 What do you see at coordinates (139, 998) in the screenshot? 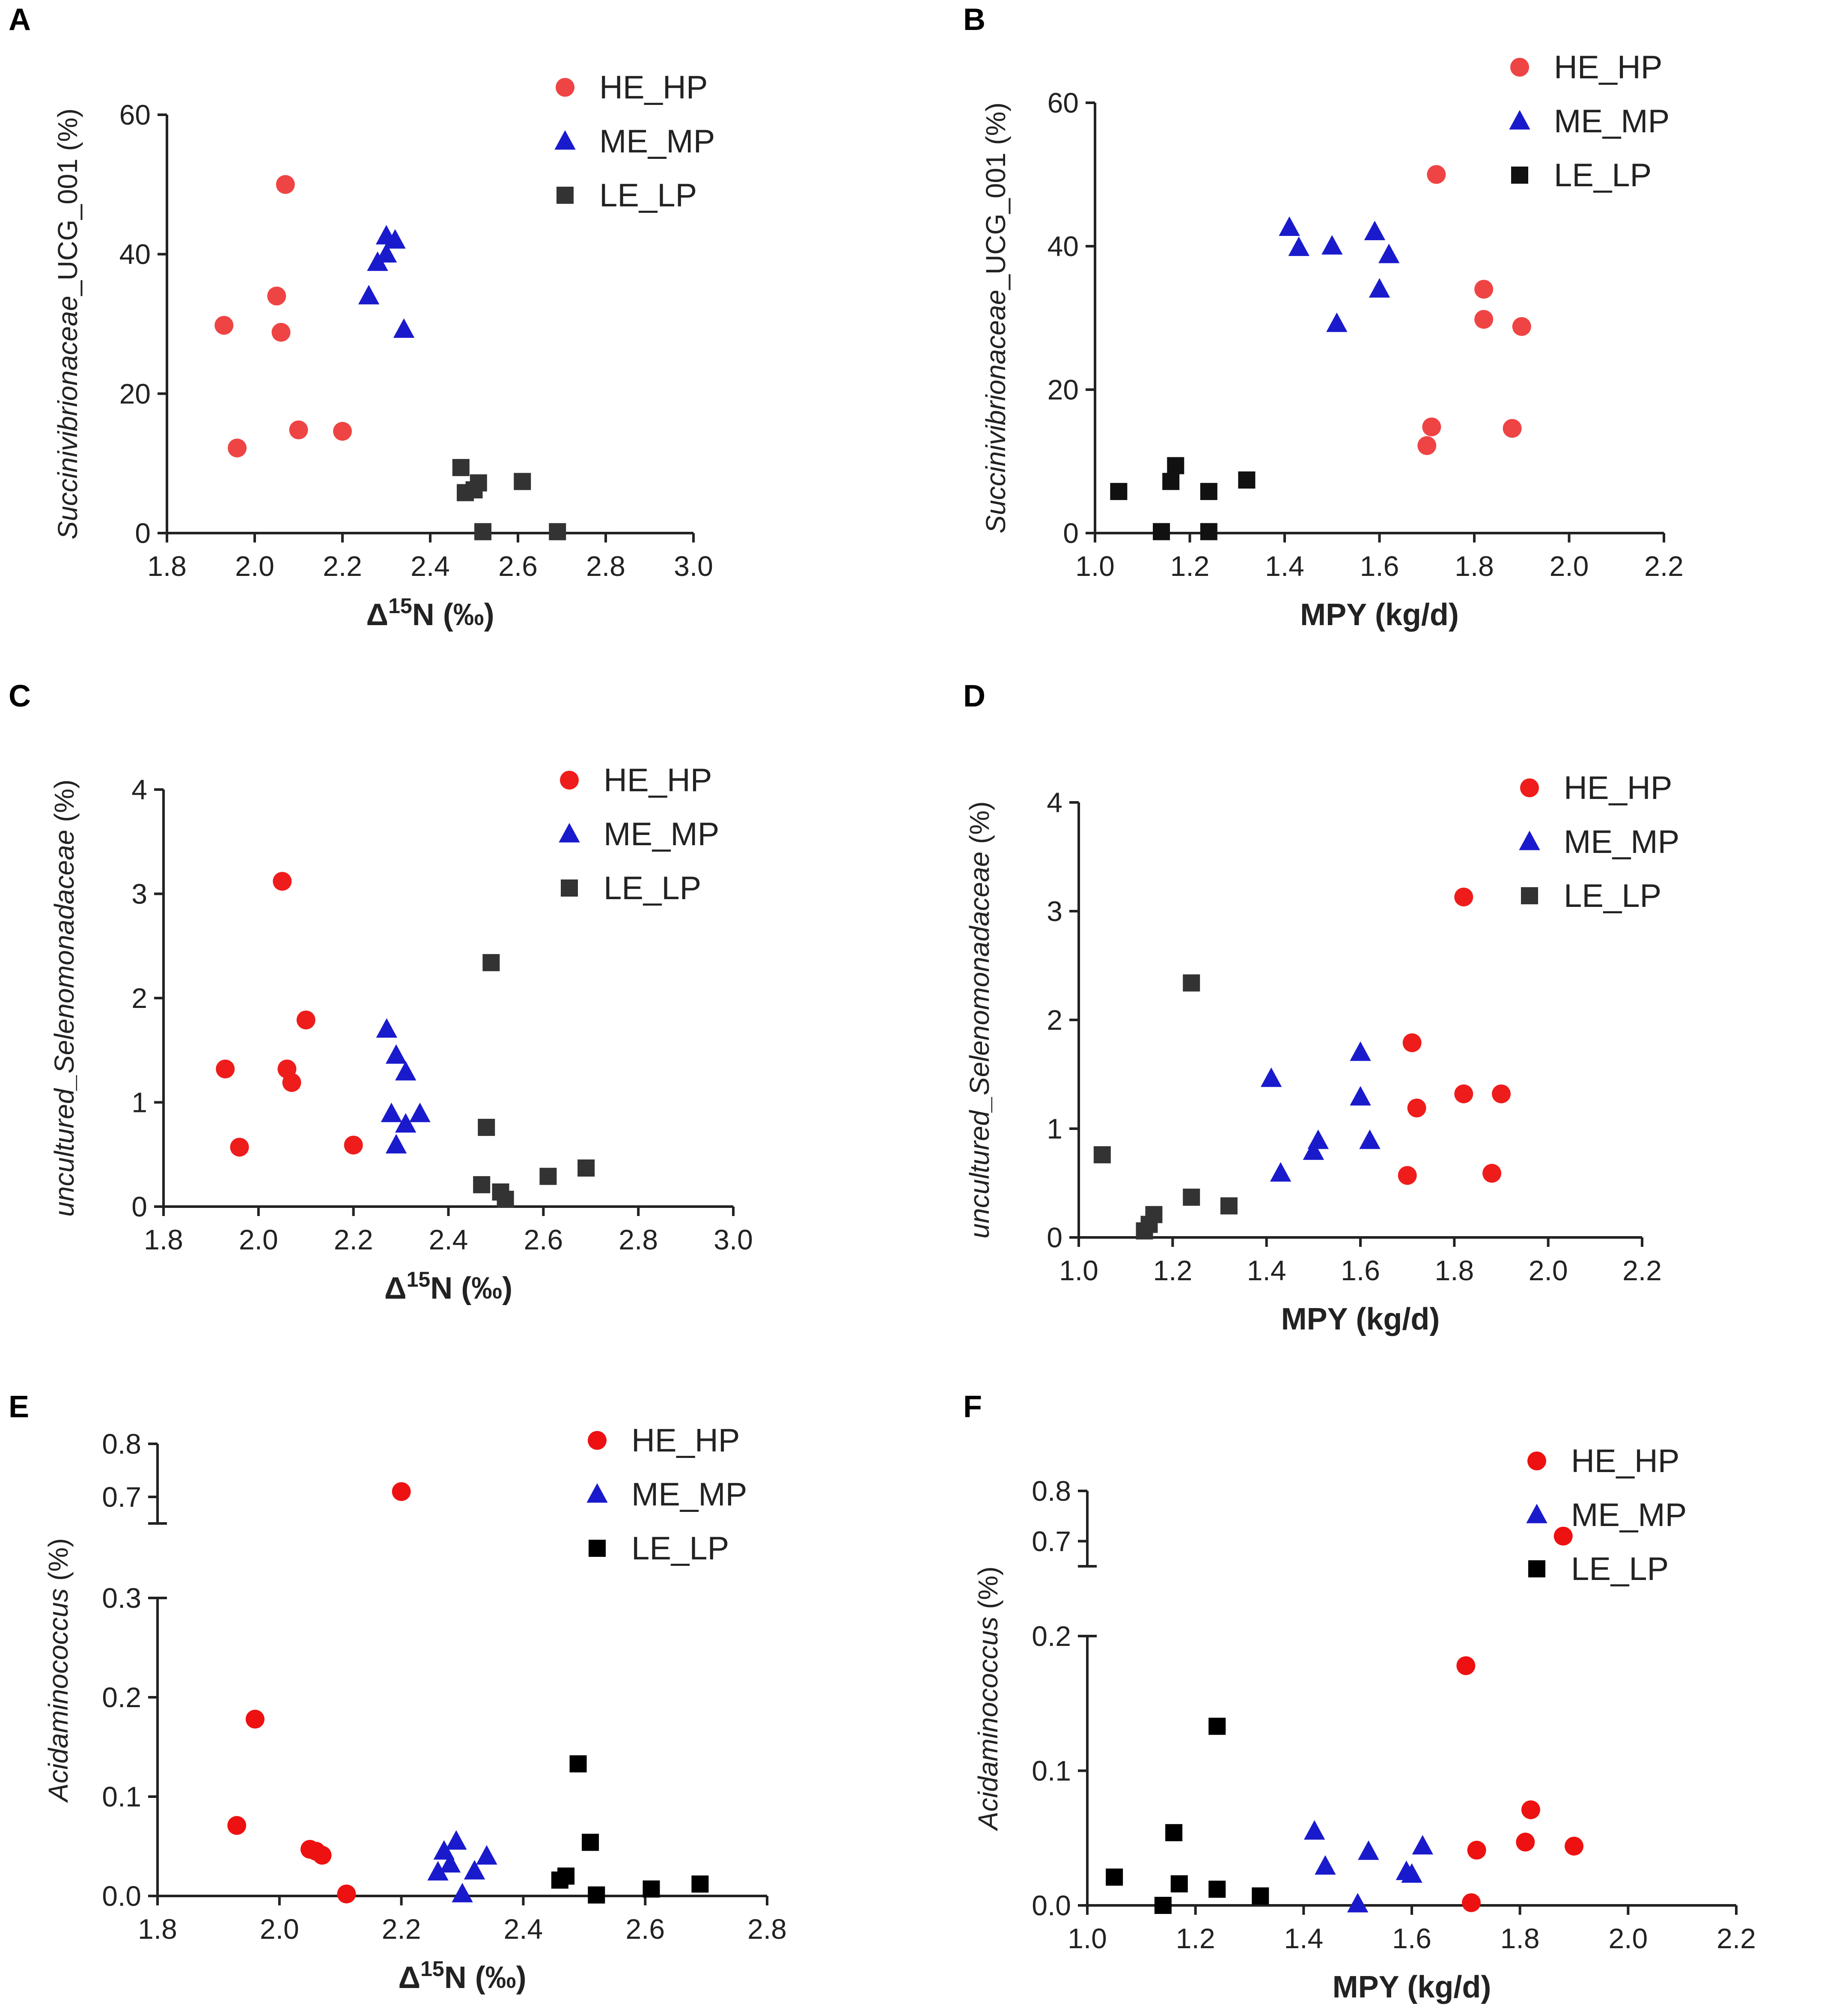
I see `y-tick-label: 2` at bounding box center [139, 998].